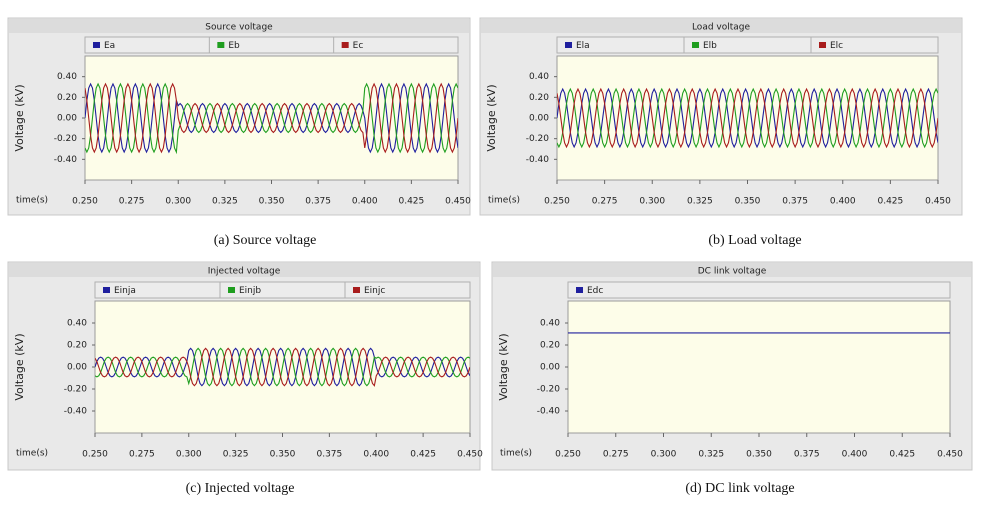 This screenshot has width=987, height=508. I want to click on chart-title: DC link voltage, so click(732, 272).